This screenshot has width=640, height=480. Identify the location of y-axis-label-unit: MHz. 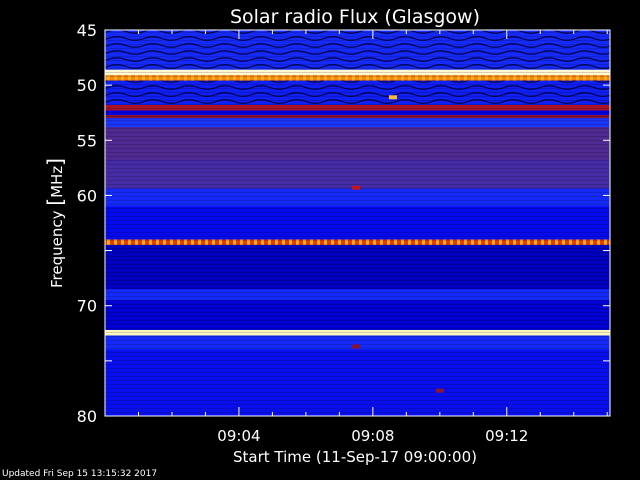
(57, 182).